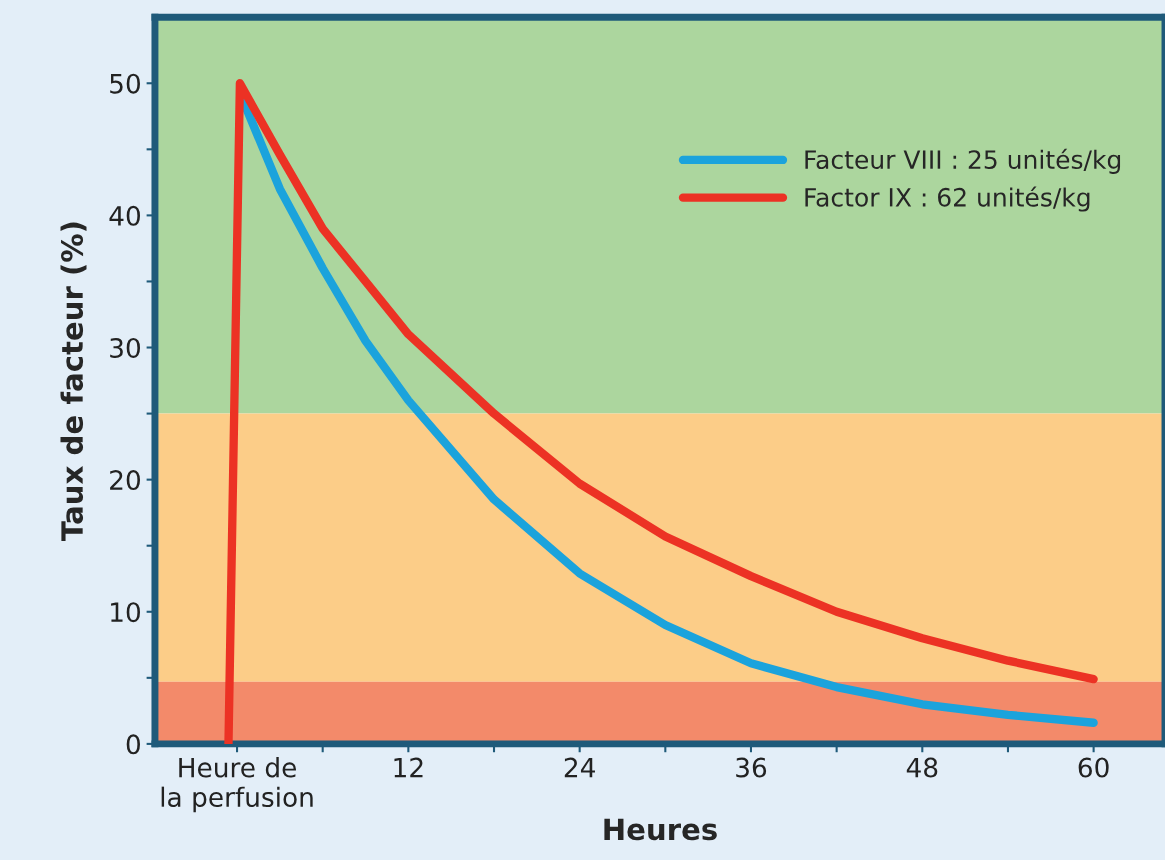 This screenshot has height=860, width=1165. Describe the element at coordinates (124, 215) in the screenshot. I see `y-tick-label: 40` at that location.